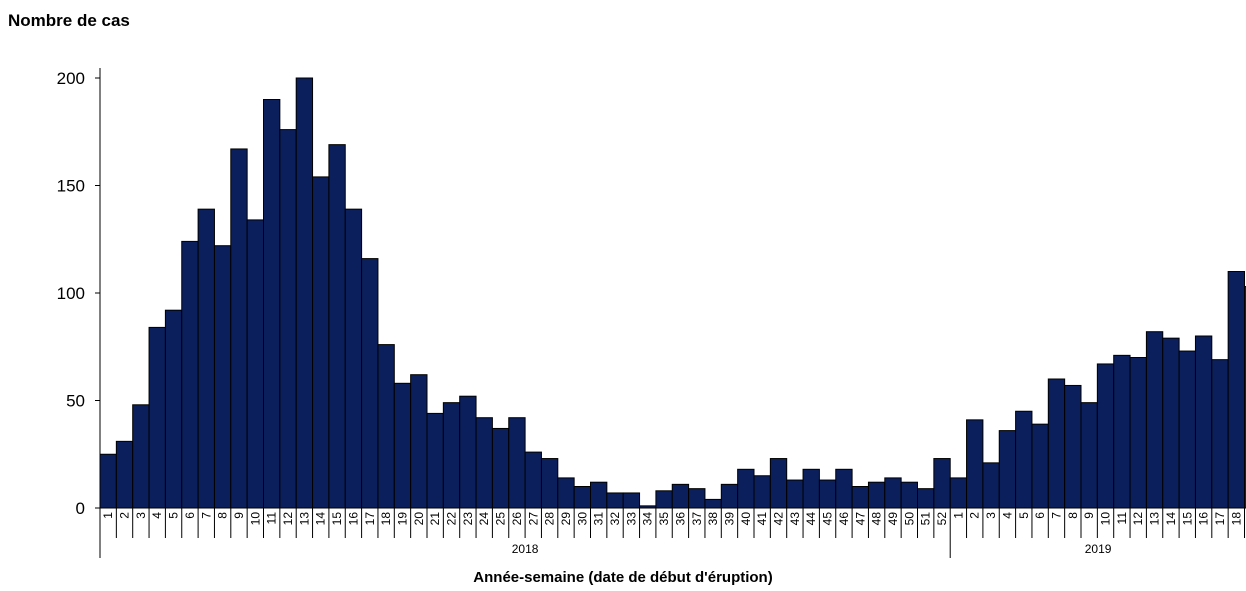  Describe the element at coordinates (452, 519) in the screenshot. I see `x-tick-label: 22` at that location.